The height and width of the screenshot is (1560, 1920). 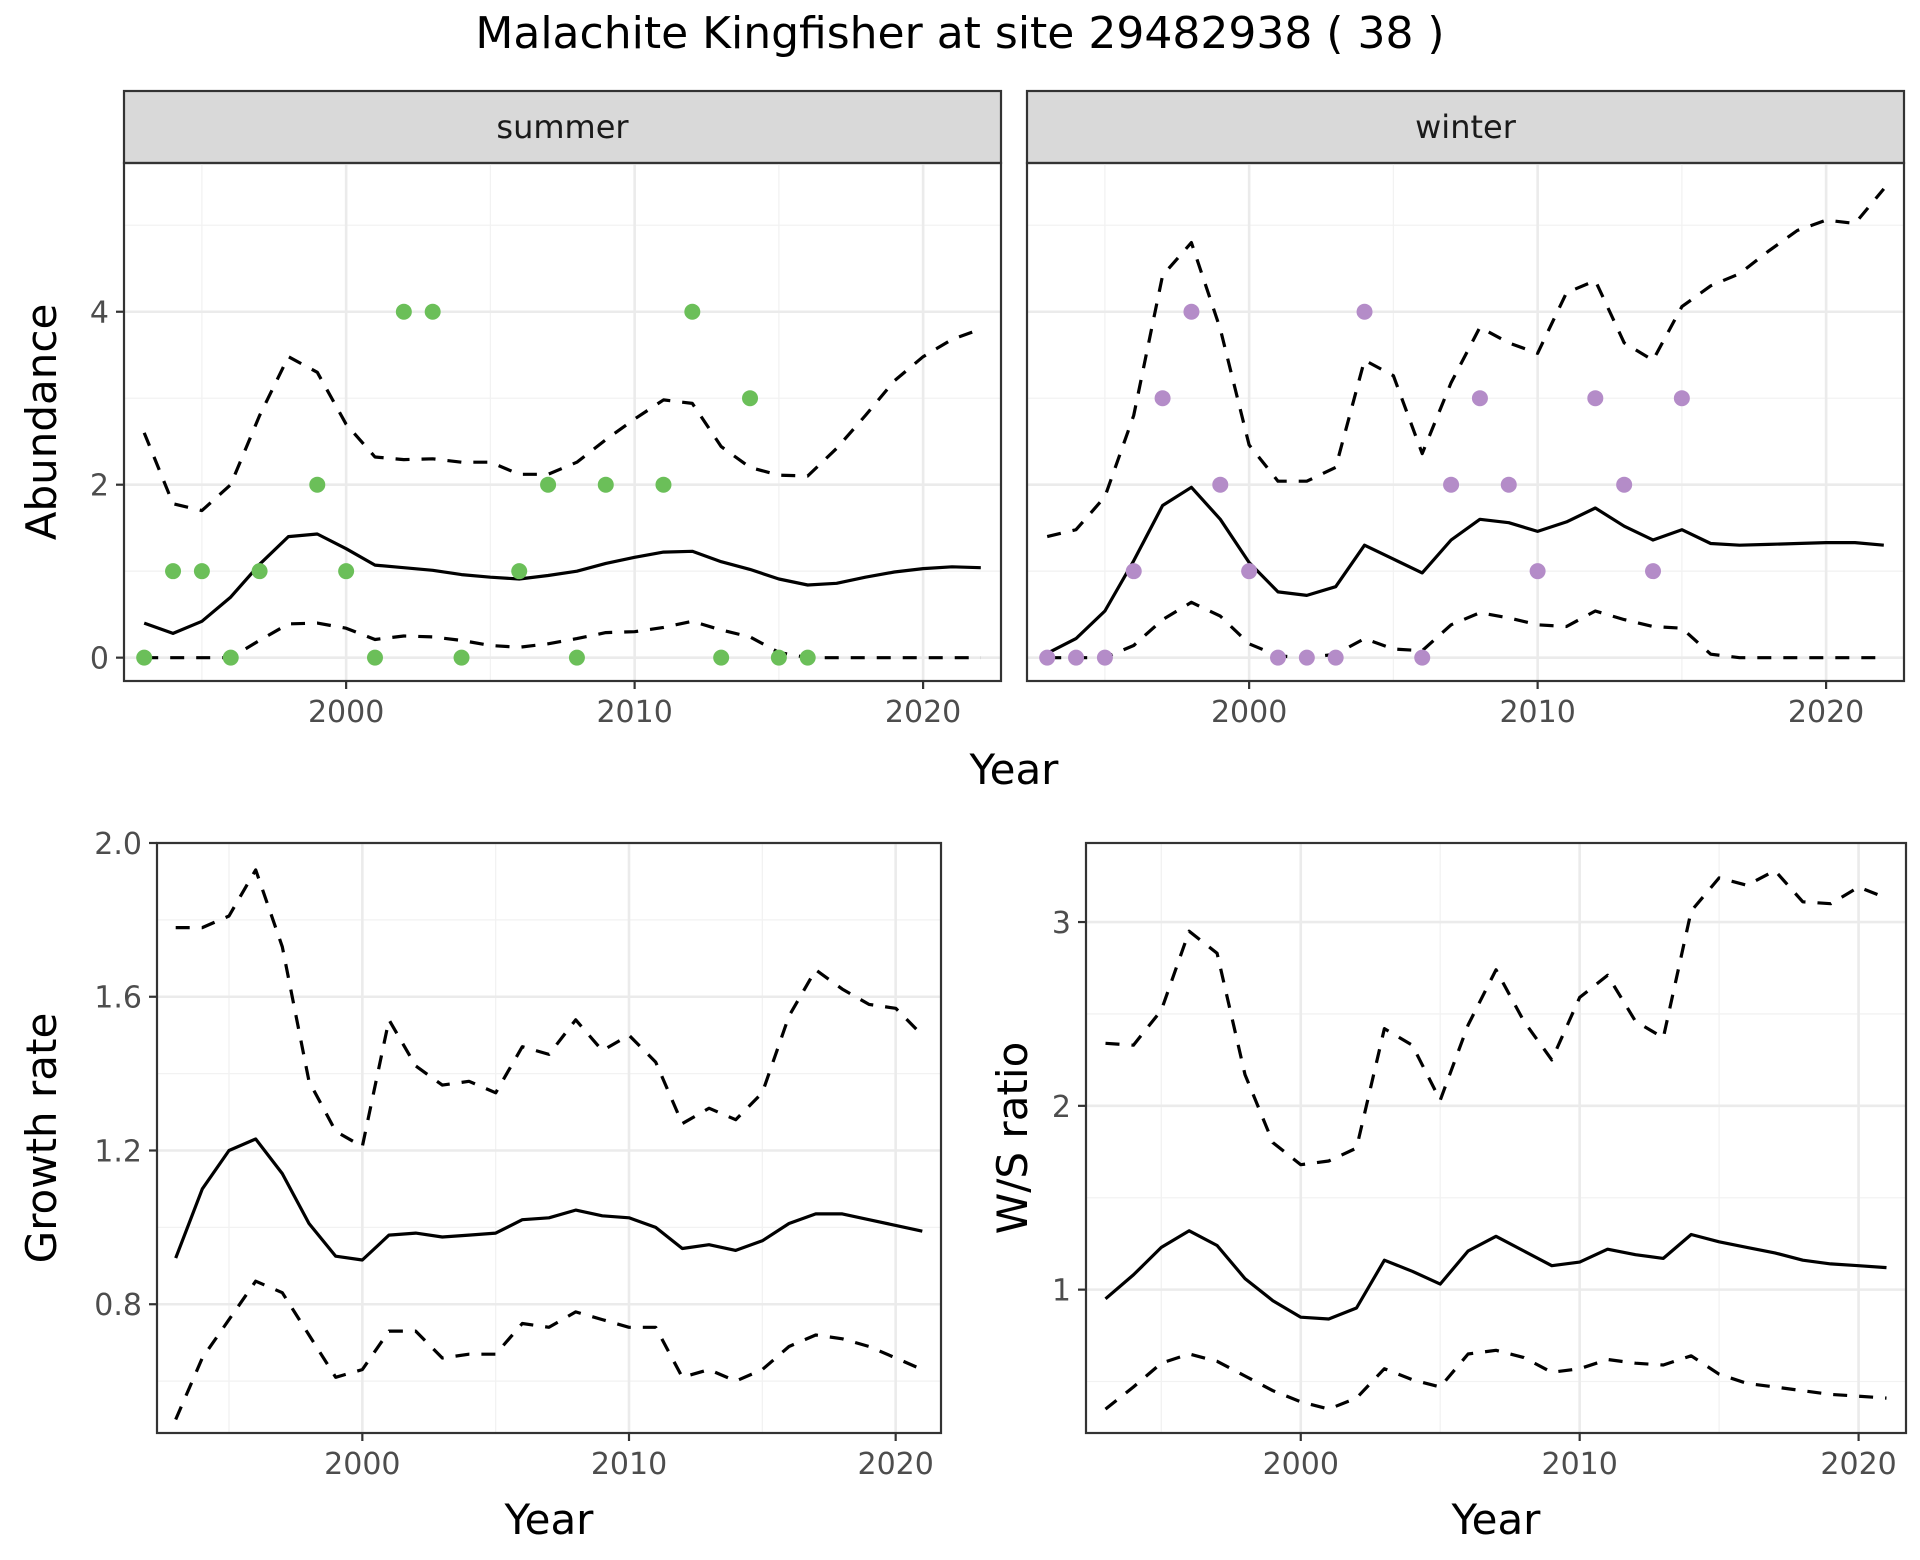 What do you see at coordinates (1061, 1291) in the screenshot?
I see `y-tick-label: 1` at bounding box center [1061, 1291].